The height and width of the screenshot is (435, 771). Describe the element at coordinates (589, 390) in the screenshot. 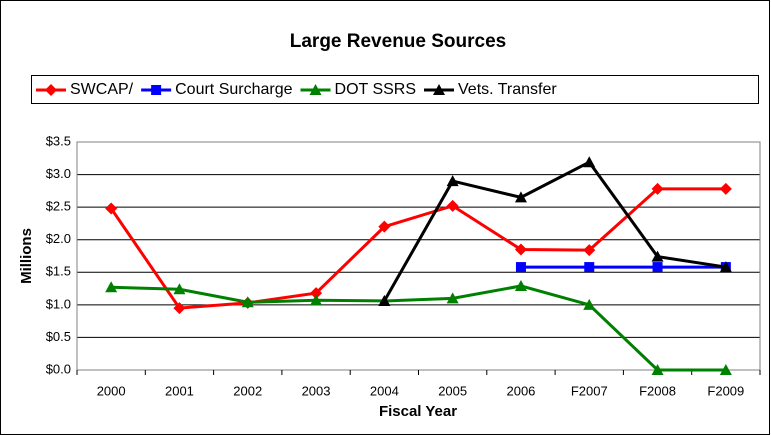

I see `x-tick-label: F2007` at that location.